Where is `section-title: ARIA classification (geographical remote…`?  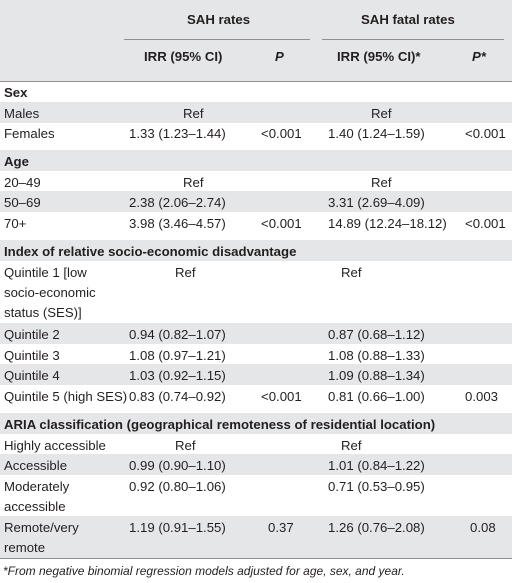 section-title: ARIA classification (geographical remote… is located at coordinates (220, 424).